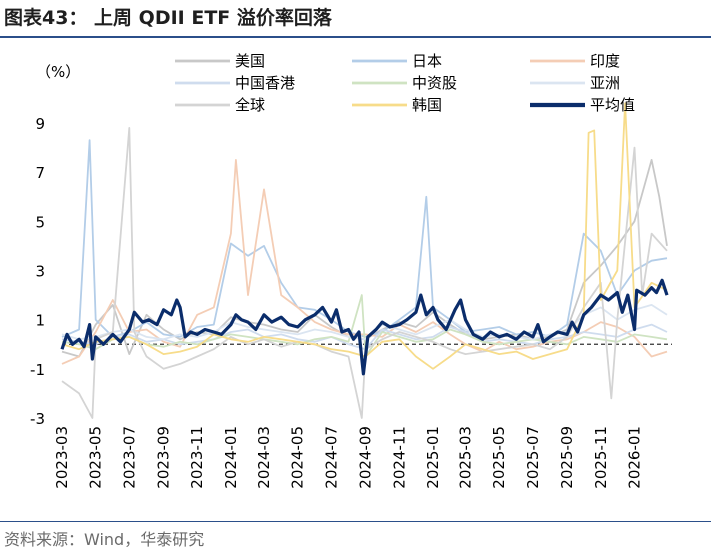  I want to click on x-tick-label: 2026-01, so click(634, 457).